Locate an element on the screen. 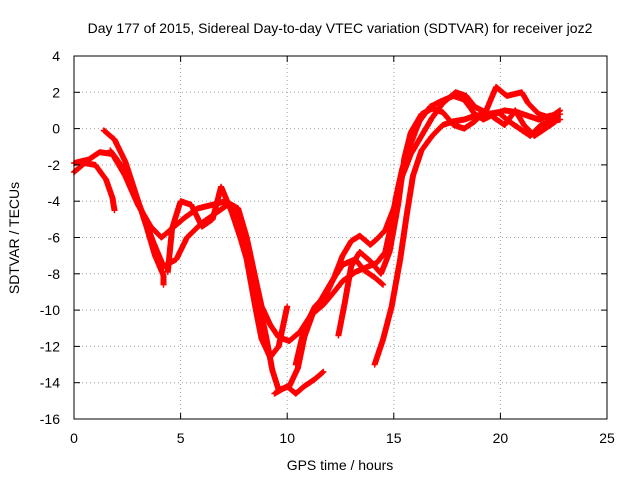 The image size is (640, 480). x-tick-label: 5 is located at coordinates (181, 438).